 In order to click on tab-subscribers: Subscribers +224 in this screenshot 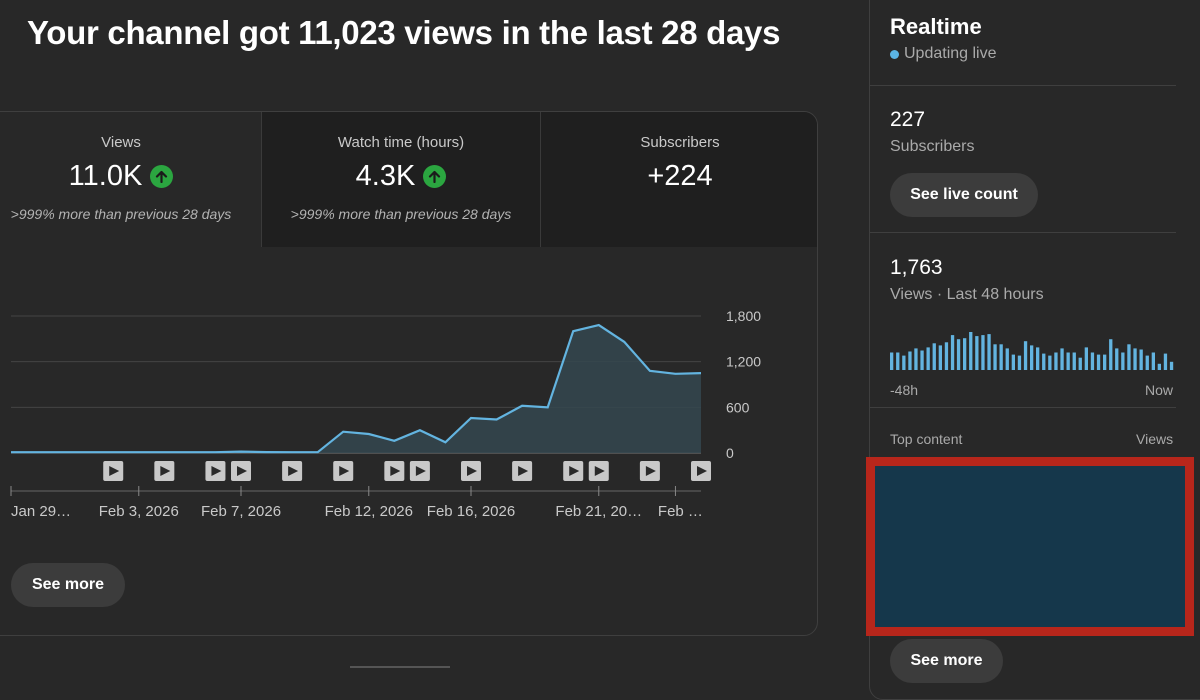, I will do `click(678, 179)`.